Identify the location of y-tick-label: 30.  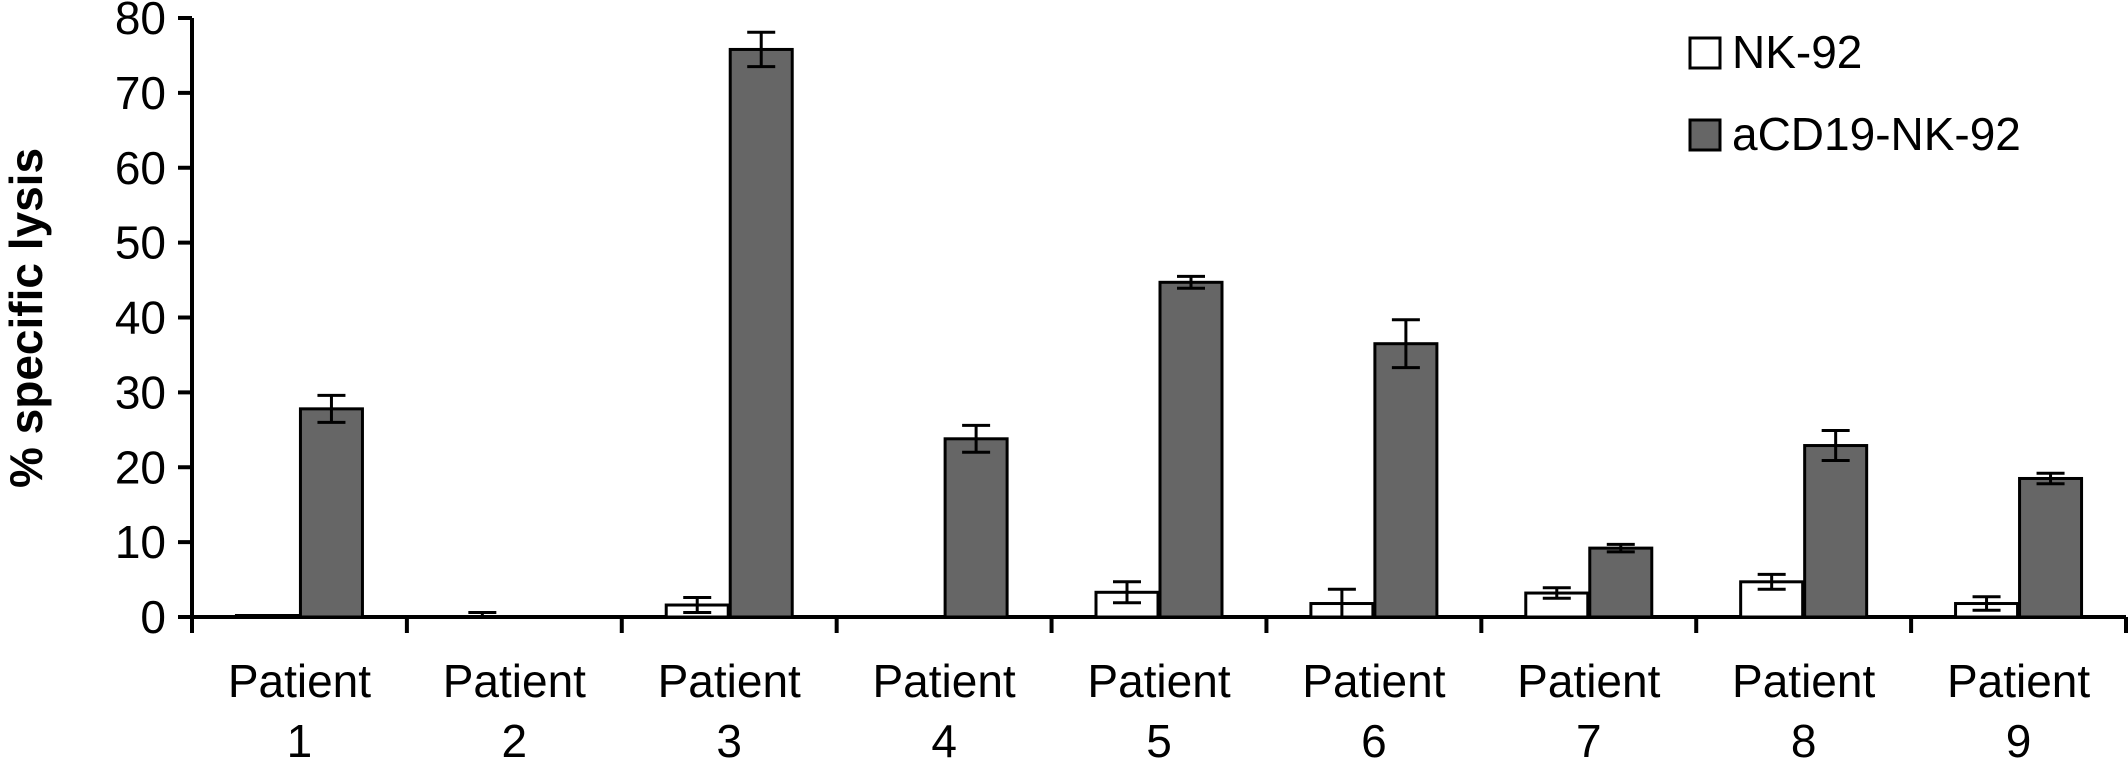
(140, 392).